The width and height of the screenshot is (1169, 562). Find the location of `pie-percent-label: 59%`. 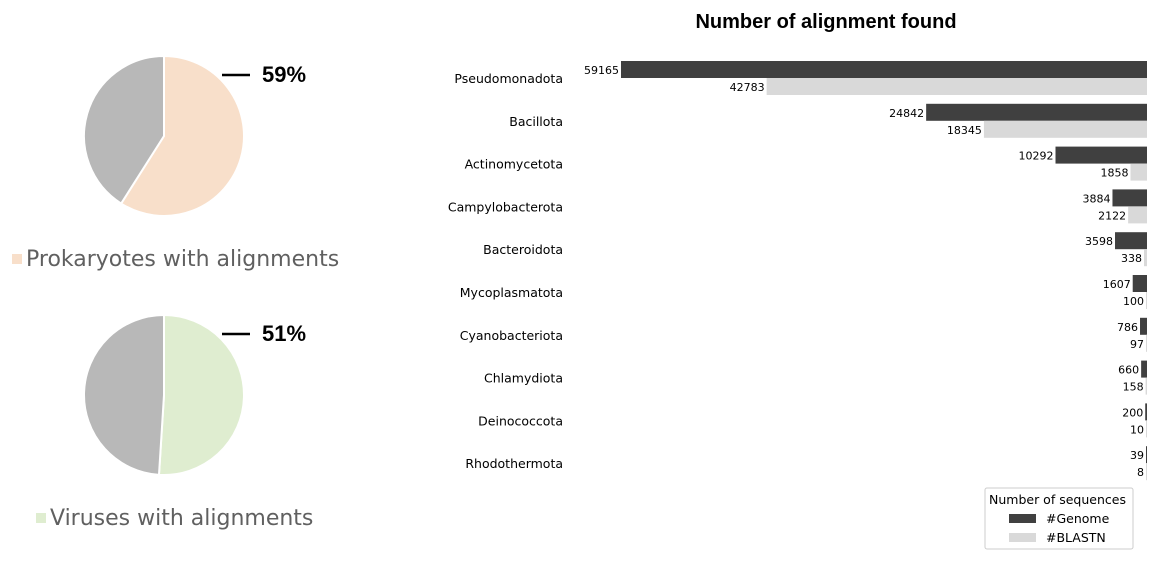

pie-percent-label: 59% is located at coordinates (284, 74).